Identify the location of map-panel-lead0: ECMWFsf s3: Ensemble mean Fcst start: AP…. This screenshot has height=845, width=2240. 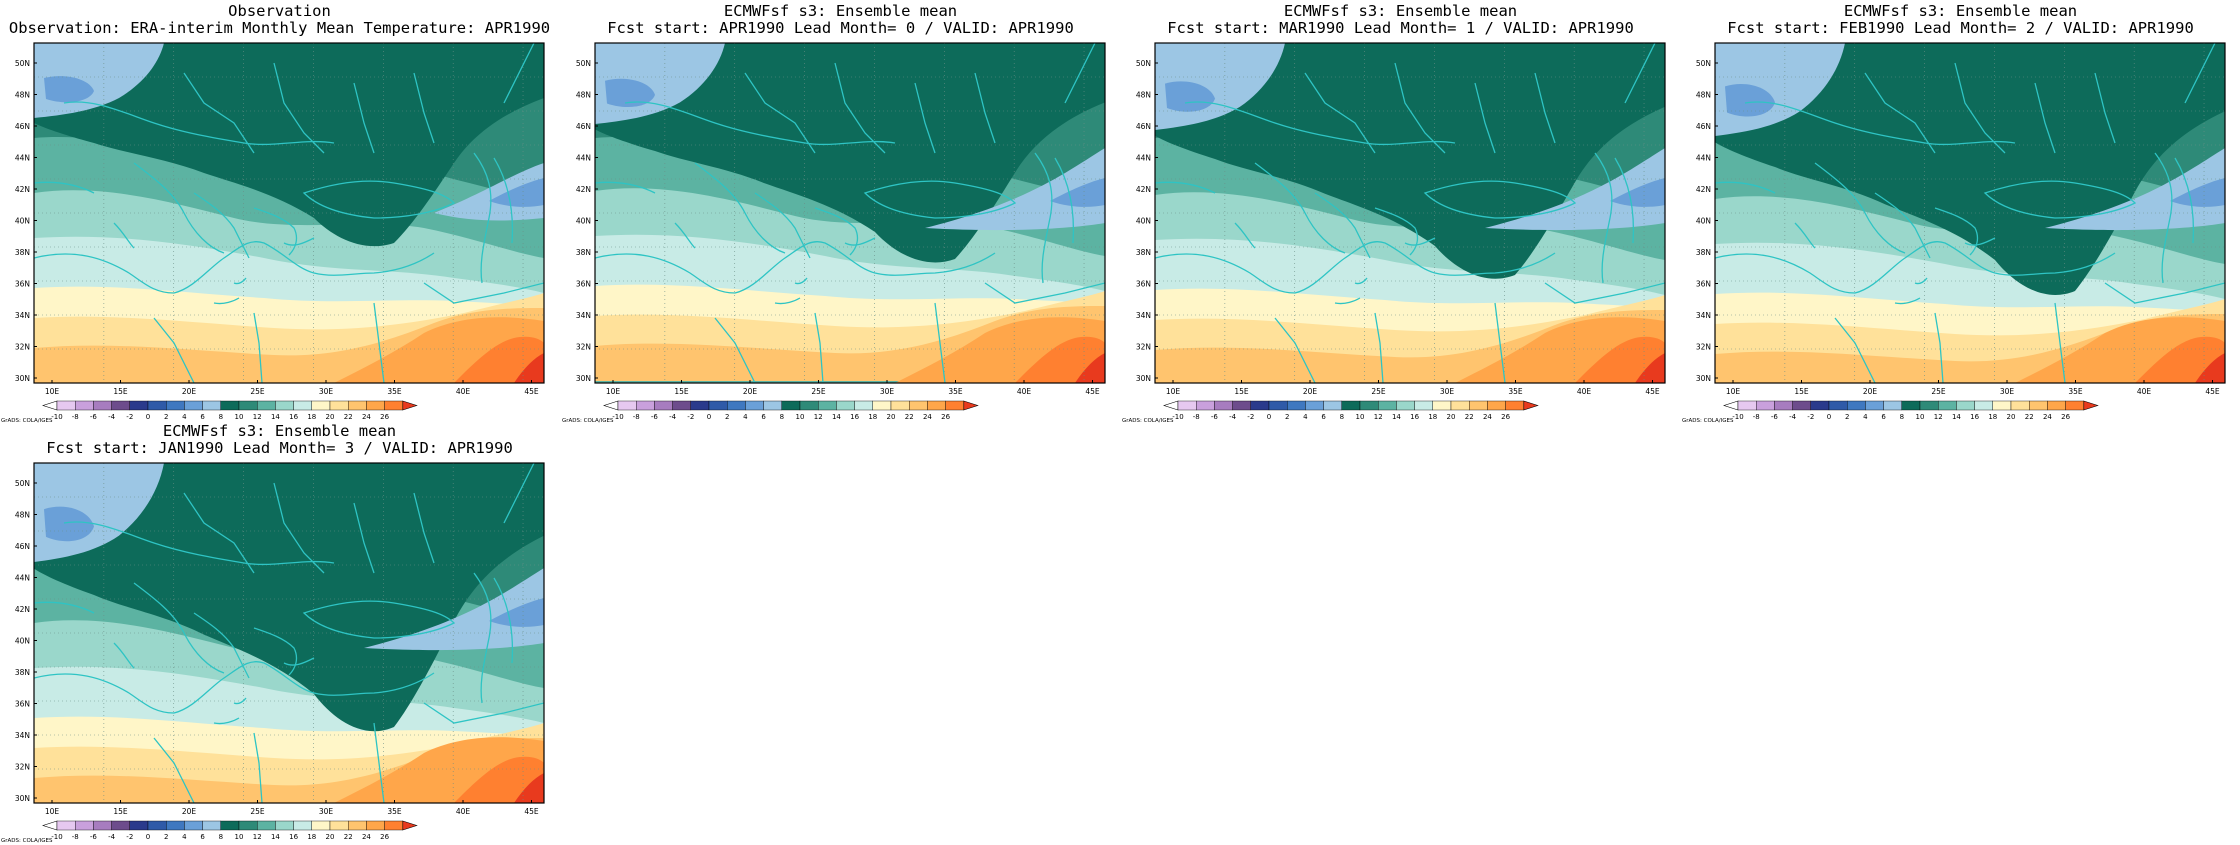
(837, 213).